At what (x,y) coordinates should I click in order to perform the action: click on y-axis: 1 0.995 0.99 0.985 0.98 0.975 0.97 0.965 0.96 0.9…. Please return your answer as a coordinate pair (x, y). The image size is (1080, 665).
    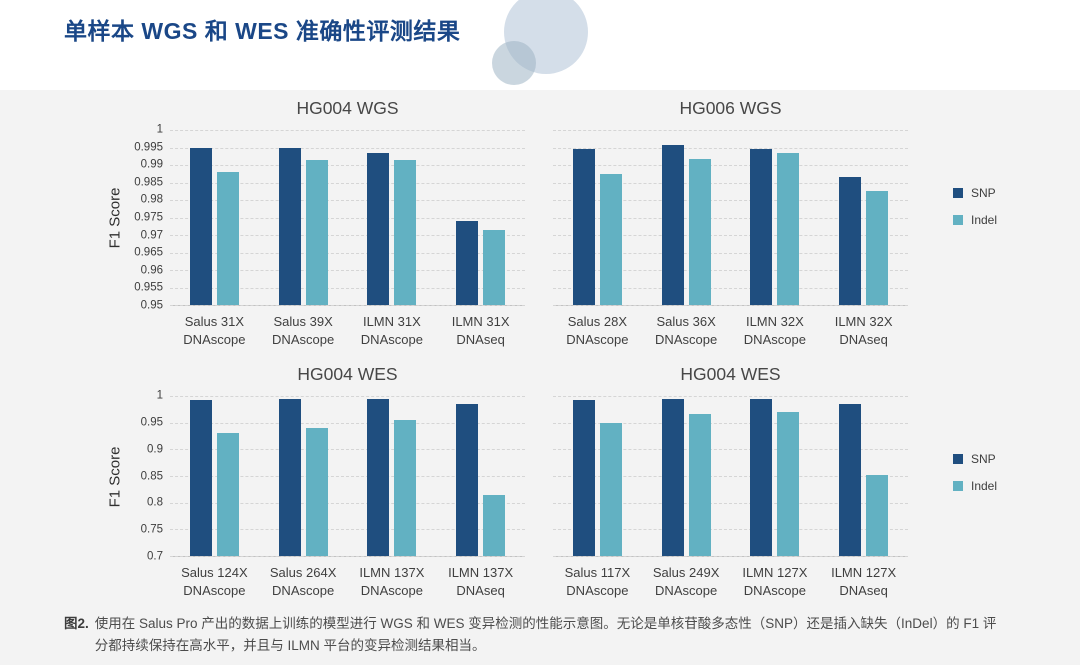
    Looking at the image, I should click on (150, 217).